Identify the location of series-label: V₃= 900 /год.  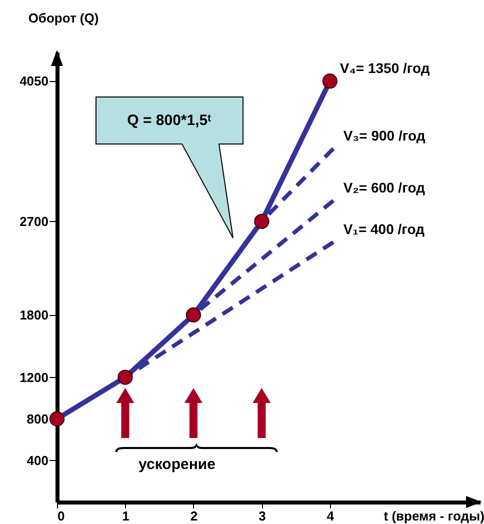
(384, 136).